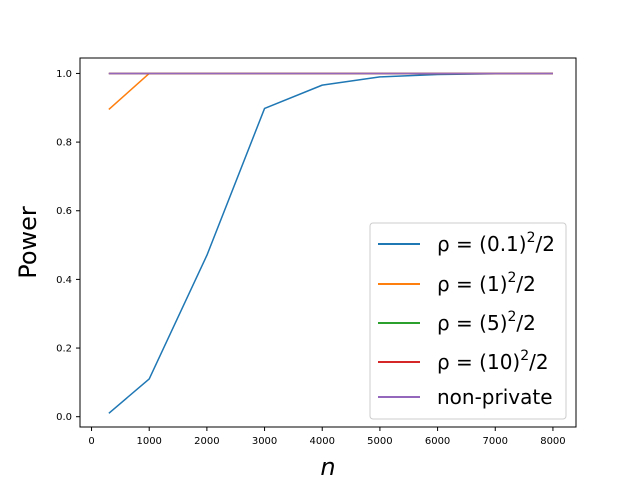 This screenshot has height=480, width=640. I want to click on x-axis-ticks: 0 1000 2000 3000 4000 5000 6000 7000 8000, so click(327, 437).